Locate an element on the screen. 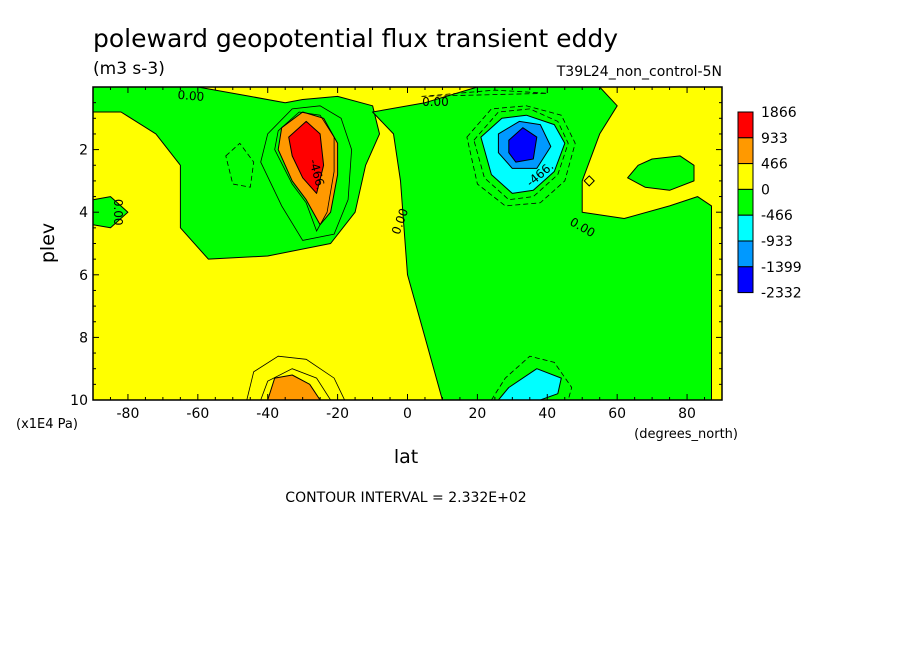 The width and height of the screenshot is (904, 658). y-tick-label: 8 is located at coordinates (83, 338).